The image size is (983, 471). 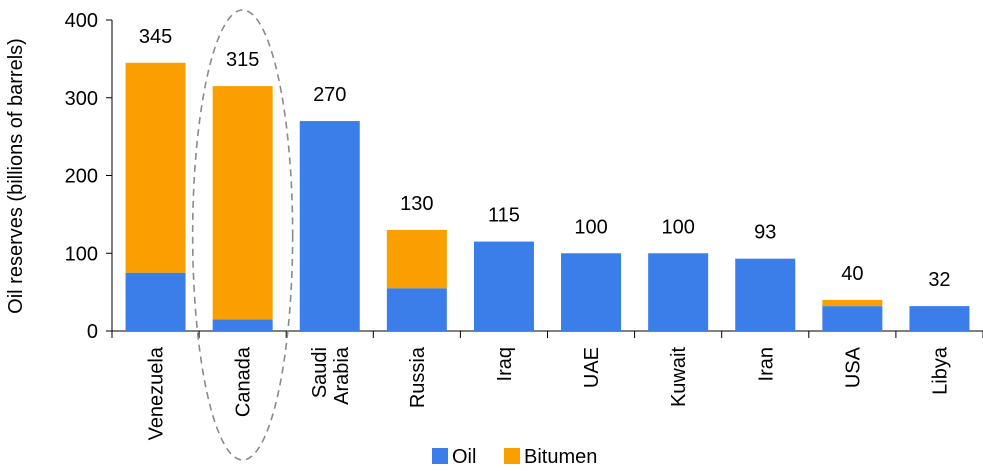 I want to click on category-label-text: Venezuela, so click(x=157, y=393).